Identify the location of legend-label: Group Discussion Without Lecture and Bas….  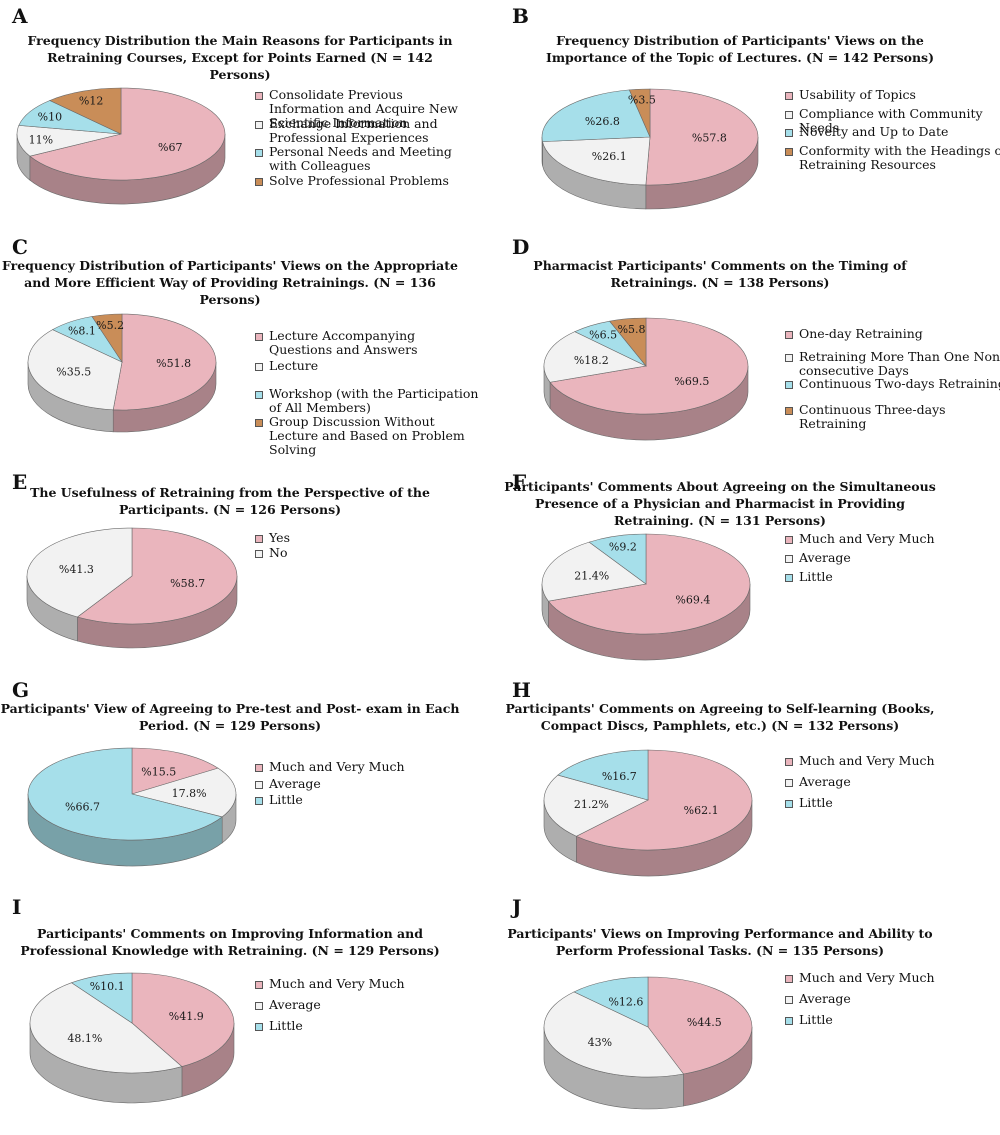
(367, 435).